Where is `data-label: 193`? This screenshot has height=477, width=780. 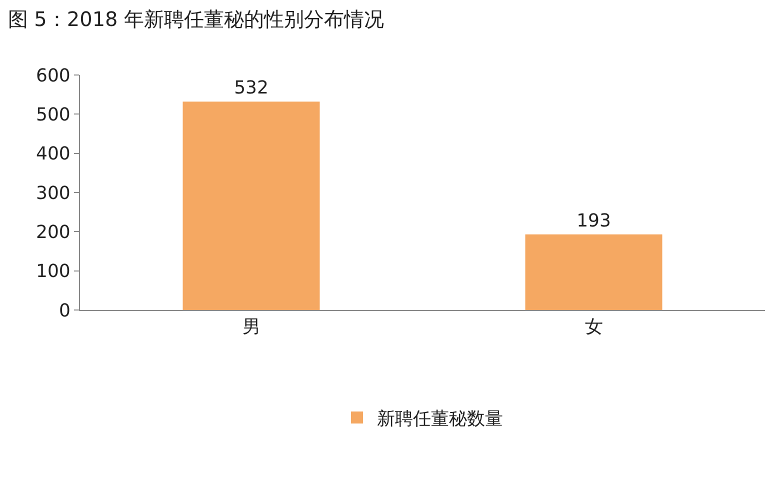
data-label: 193 is located at coordinates (593, 221).